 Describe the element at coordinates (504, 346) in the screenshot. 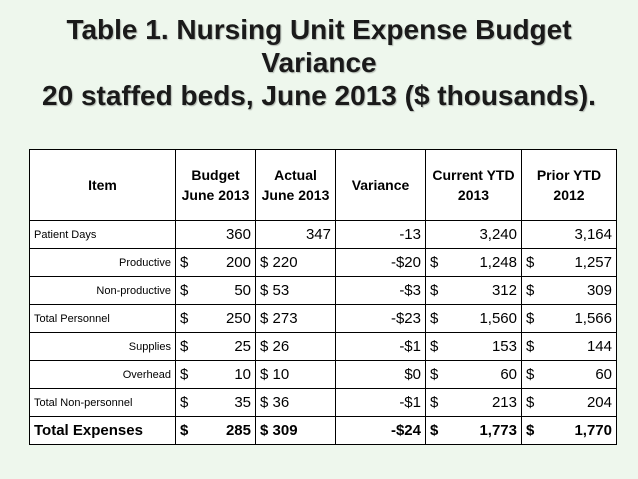

I see `cell-value: 153` at that location.